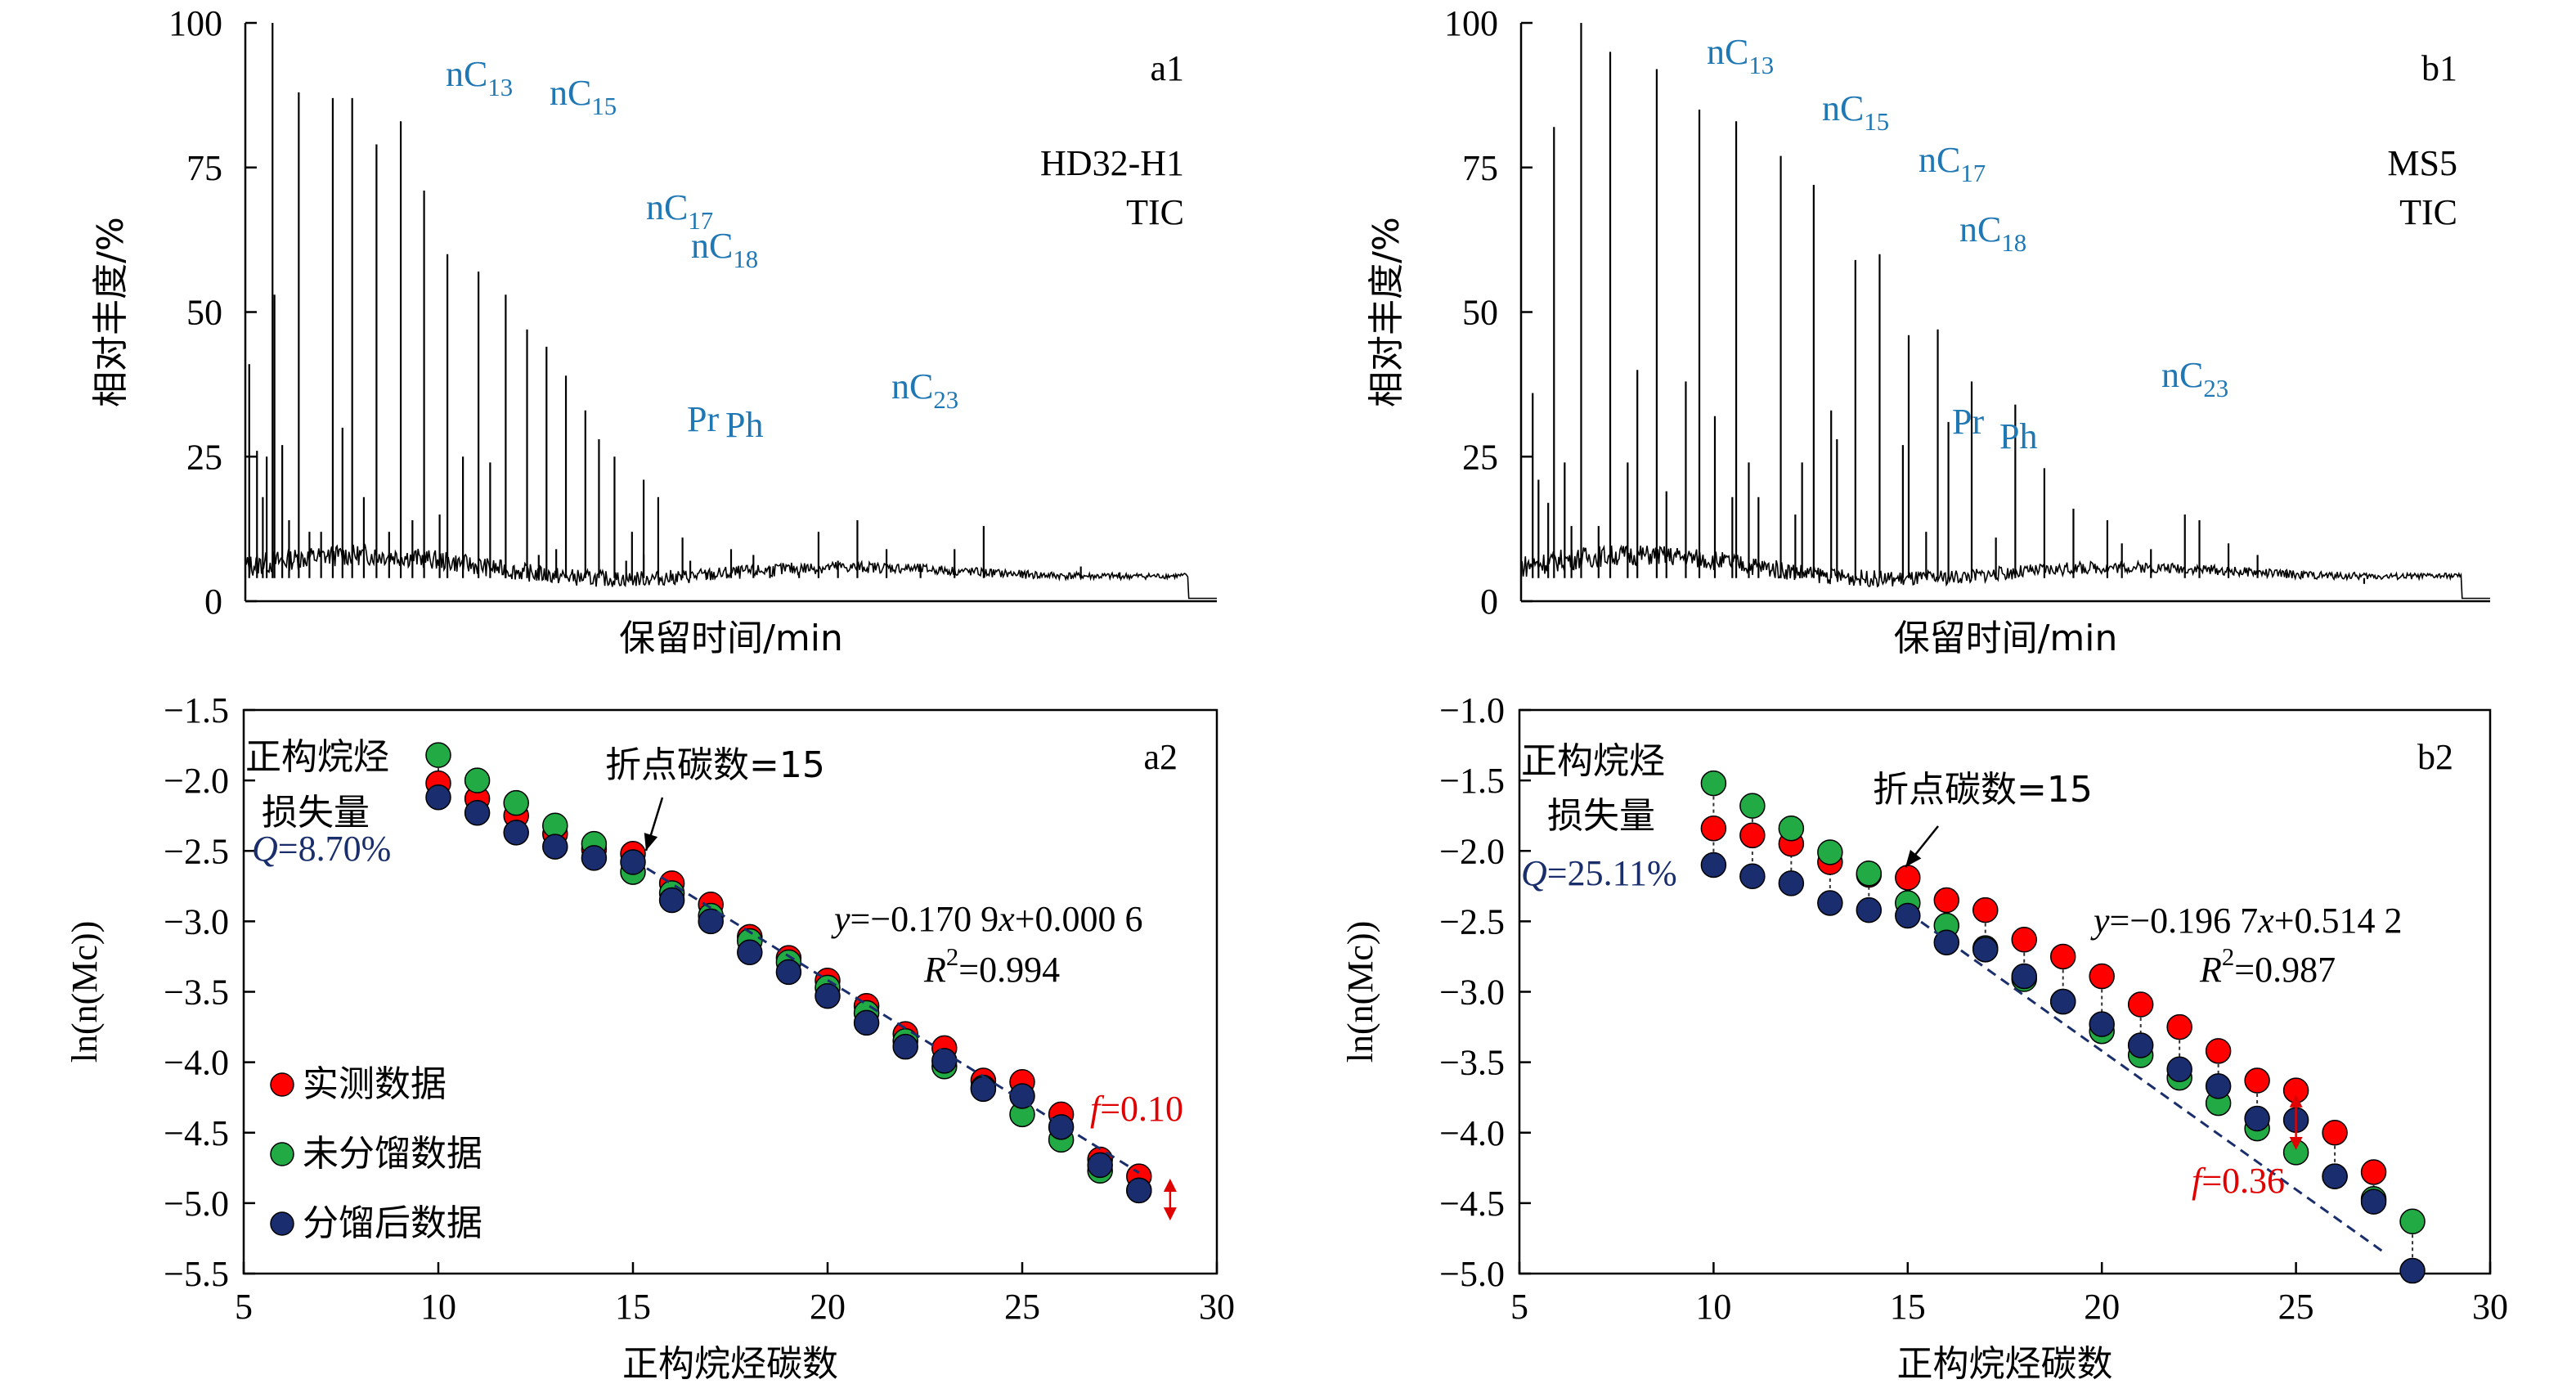 The image size is (2576, 1393). I want to click on peak-label-part: 15, so click(604, 106).